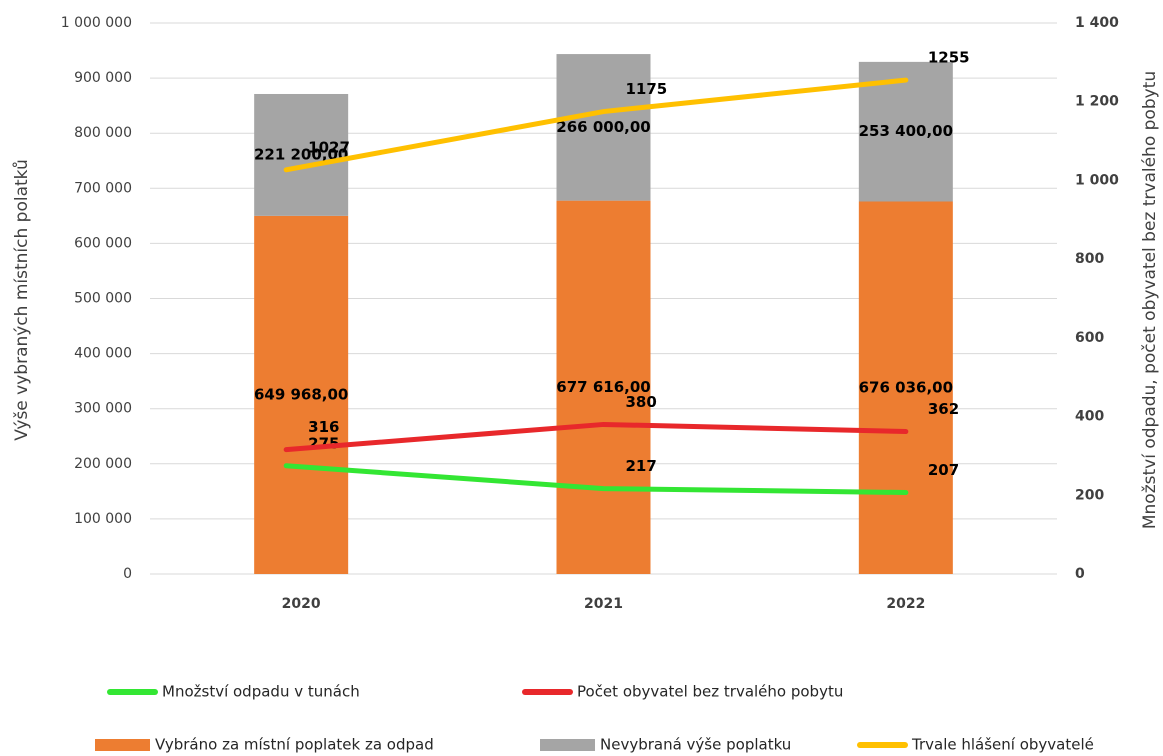 Image resolution: width=1163 pixels, height=756 pixels. Describe the element at coordinates (103, 299) in the screenshot. I see `y-tick-label: 500 000` at that location.